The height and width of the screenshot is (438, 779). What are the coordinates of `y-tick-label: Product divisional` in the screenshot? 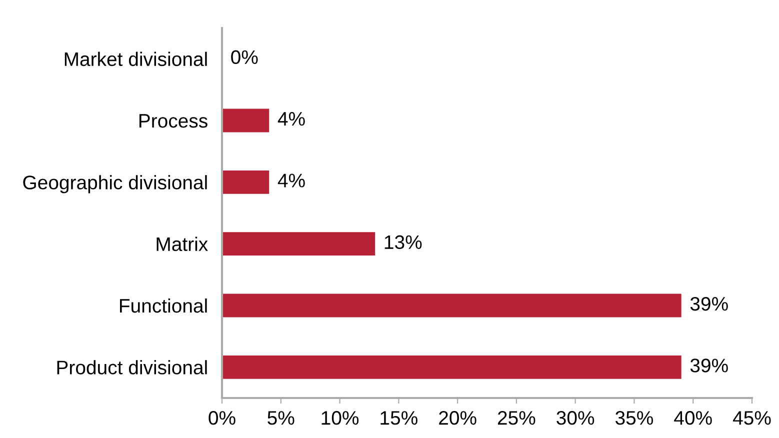 It's located at (132, 367).